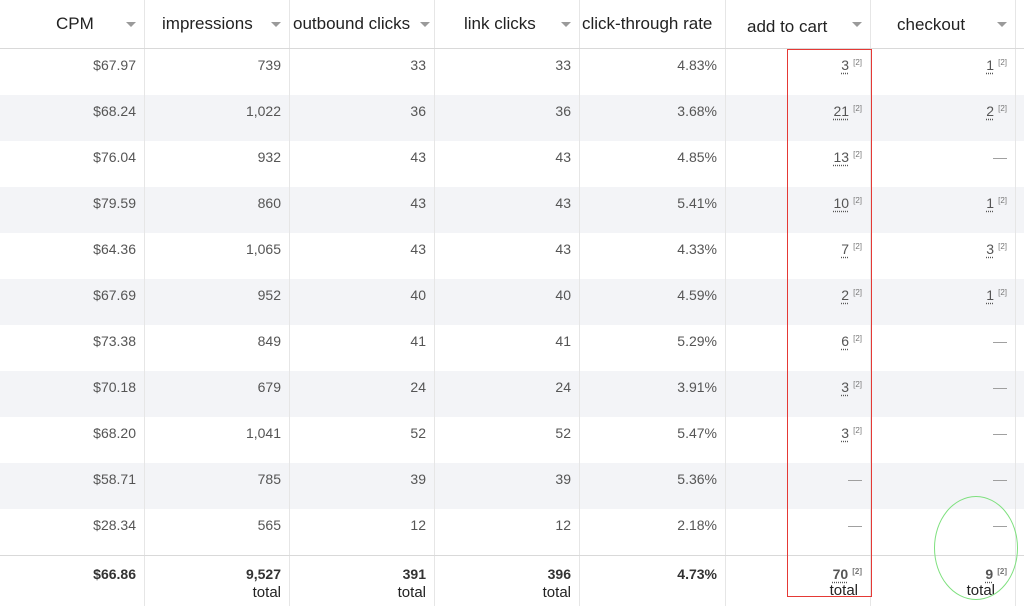 This screenshot has width=1024, height=606. Describe the element at coordinates (697, 157) in the screenshot. I see `cell-value: 4.85%` at that location.